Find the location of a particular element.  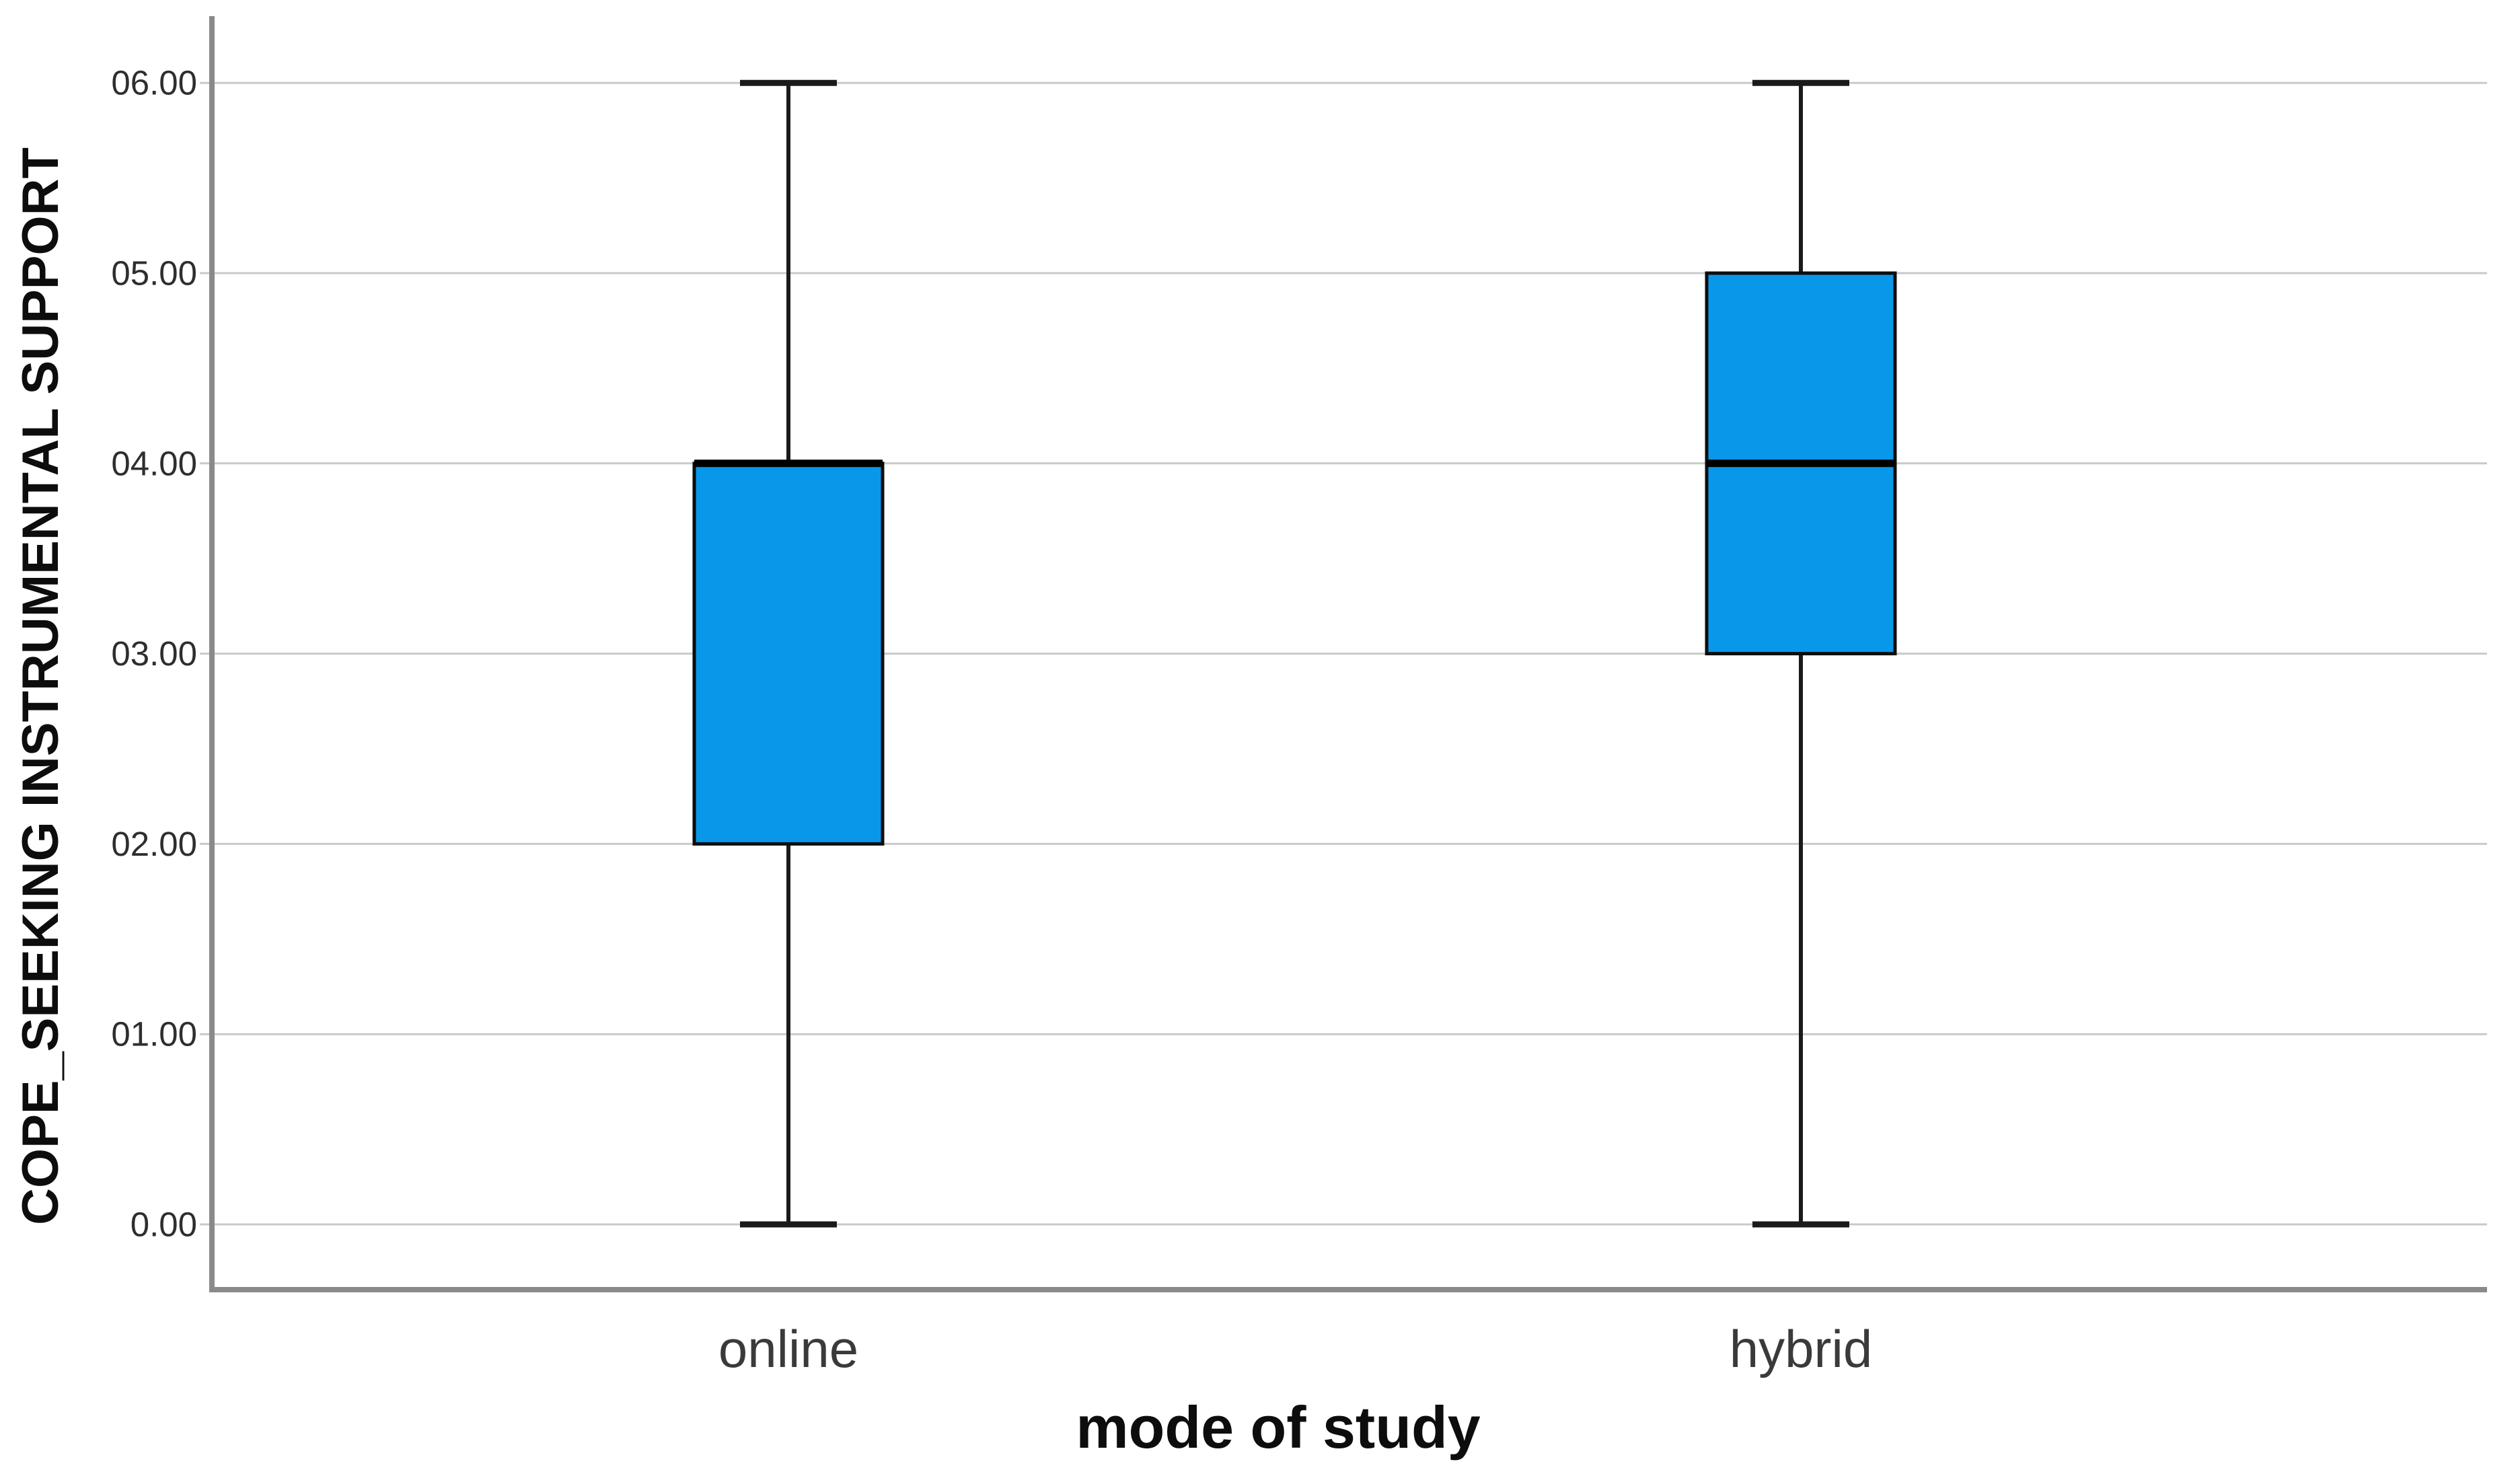

y-axis-title: COPE_SEEKING INSTRUMENTAL SUPPORT is located at coordinates (40, 686).